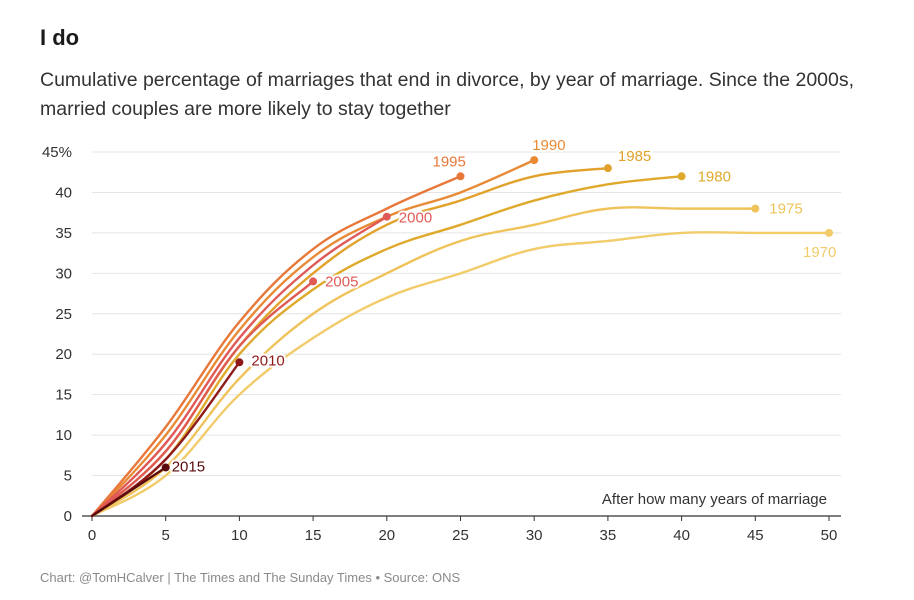  I want to click on series-end-point-1985, so click(607, 168).